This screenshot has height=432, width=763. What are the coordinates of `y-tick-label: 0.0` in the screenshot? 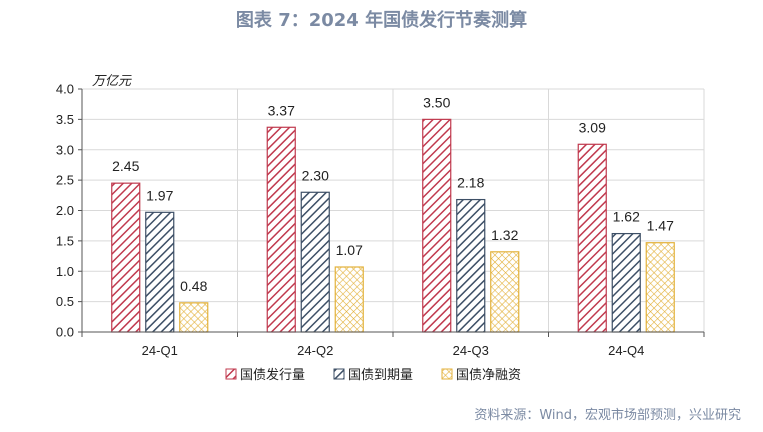 It's located at (65, 332).